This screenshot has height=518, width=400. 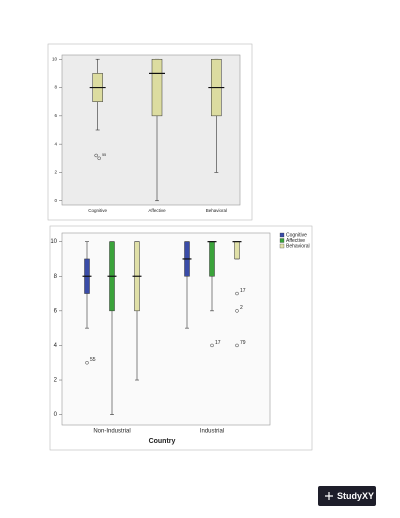 I want to click on watermark-icon, so click(x=329, y=496).